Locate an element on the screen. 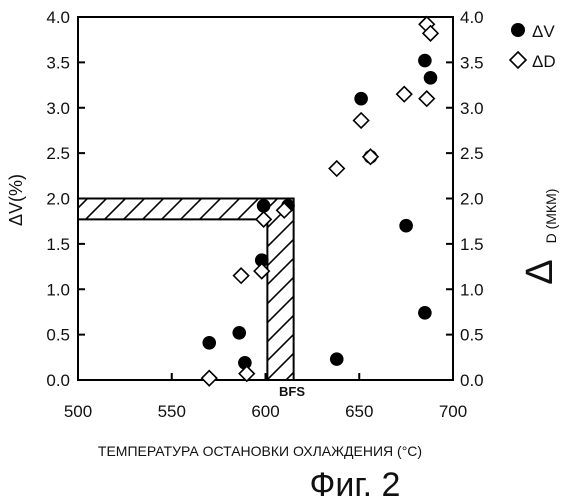  x-tick-label: 500 is located at coordinates (78, 411).